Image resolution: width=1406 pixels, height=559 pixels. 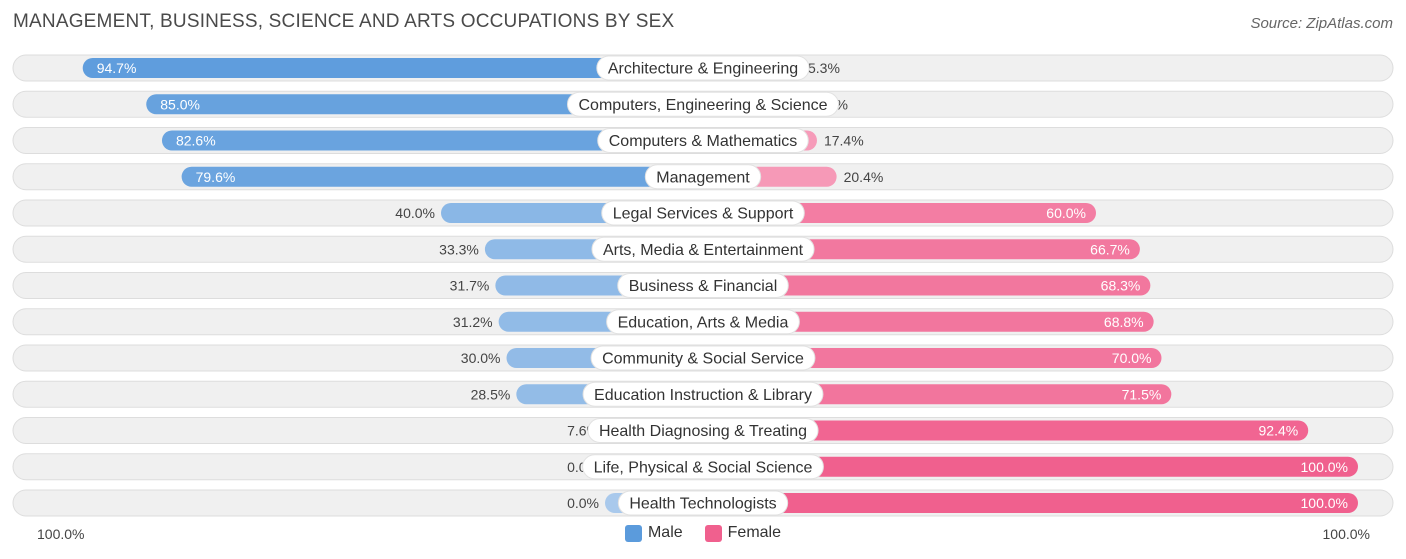 I want to click on axis-right-label: 100.0%, so click(x=1346, y=534).